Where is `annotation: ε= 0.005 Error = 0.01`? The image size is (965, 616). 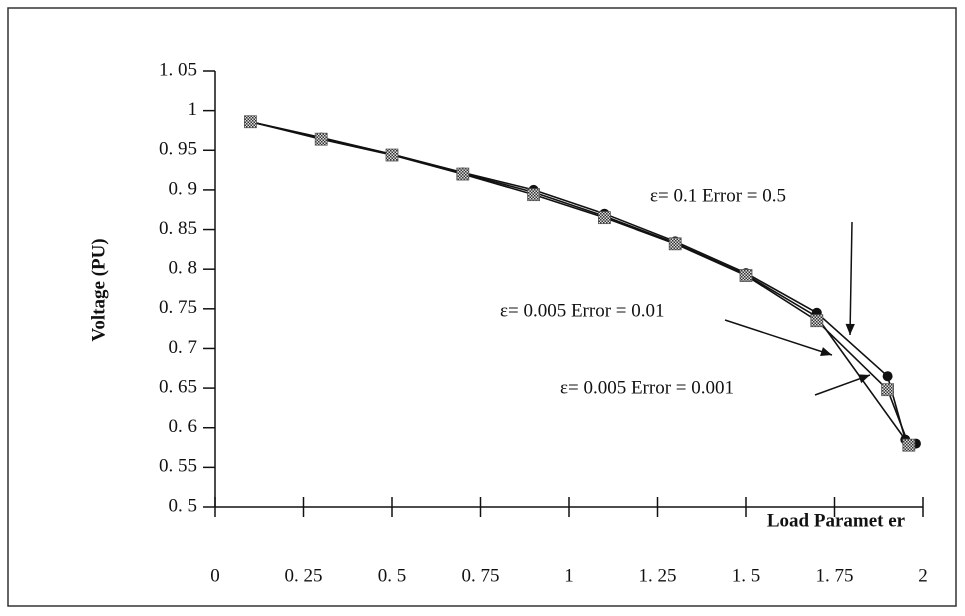 annotation: ε= 0.005 Error = 0.01 is located at coordinates (582, 310).